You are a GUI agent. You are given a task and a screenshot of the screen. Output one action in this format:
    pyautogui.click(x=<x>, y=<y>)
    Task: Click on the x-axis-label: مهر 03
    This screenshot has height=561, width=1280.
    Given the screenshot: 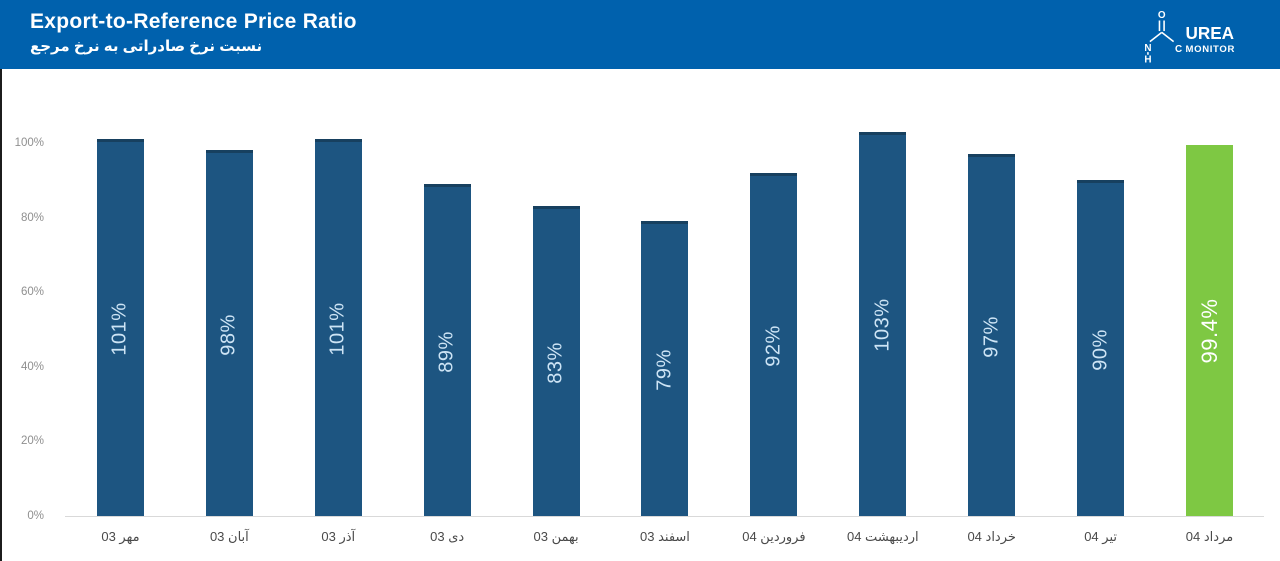 What is the action you would take?
    pyautogui.click(x=120, y=536)
    